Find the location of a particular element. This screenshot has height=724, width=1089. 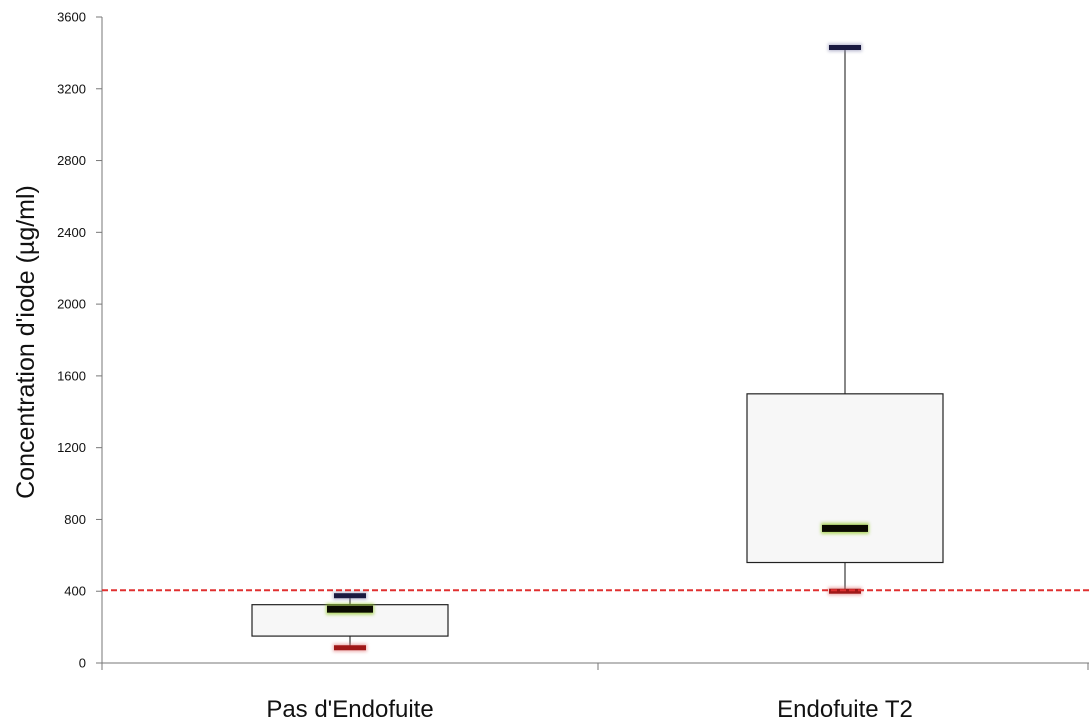

y-tick-label: 1200 is located at coordinates (71, 447).